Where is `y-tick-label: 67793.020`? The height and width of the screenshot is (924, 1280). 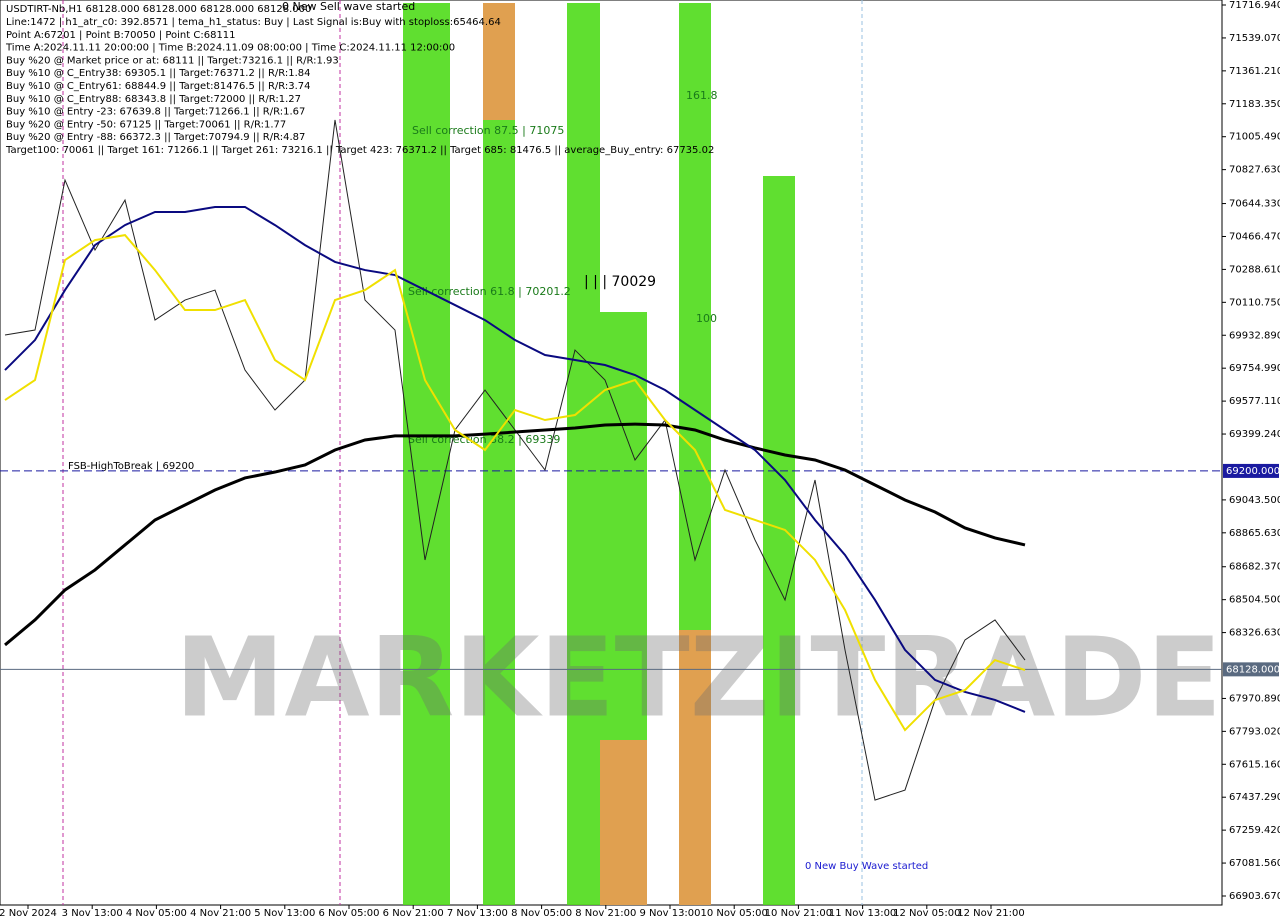
y-tick-label: 67793.020 is located at coordinates (1254, 731).